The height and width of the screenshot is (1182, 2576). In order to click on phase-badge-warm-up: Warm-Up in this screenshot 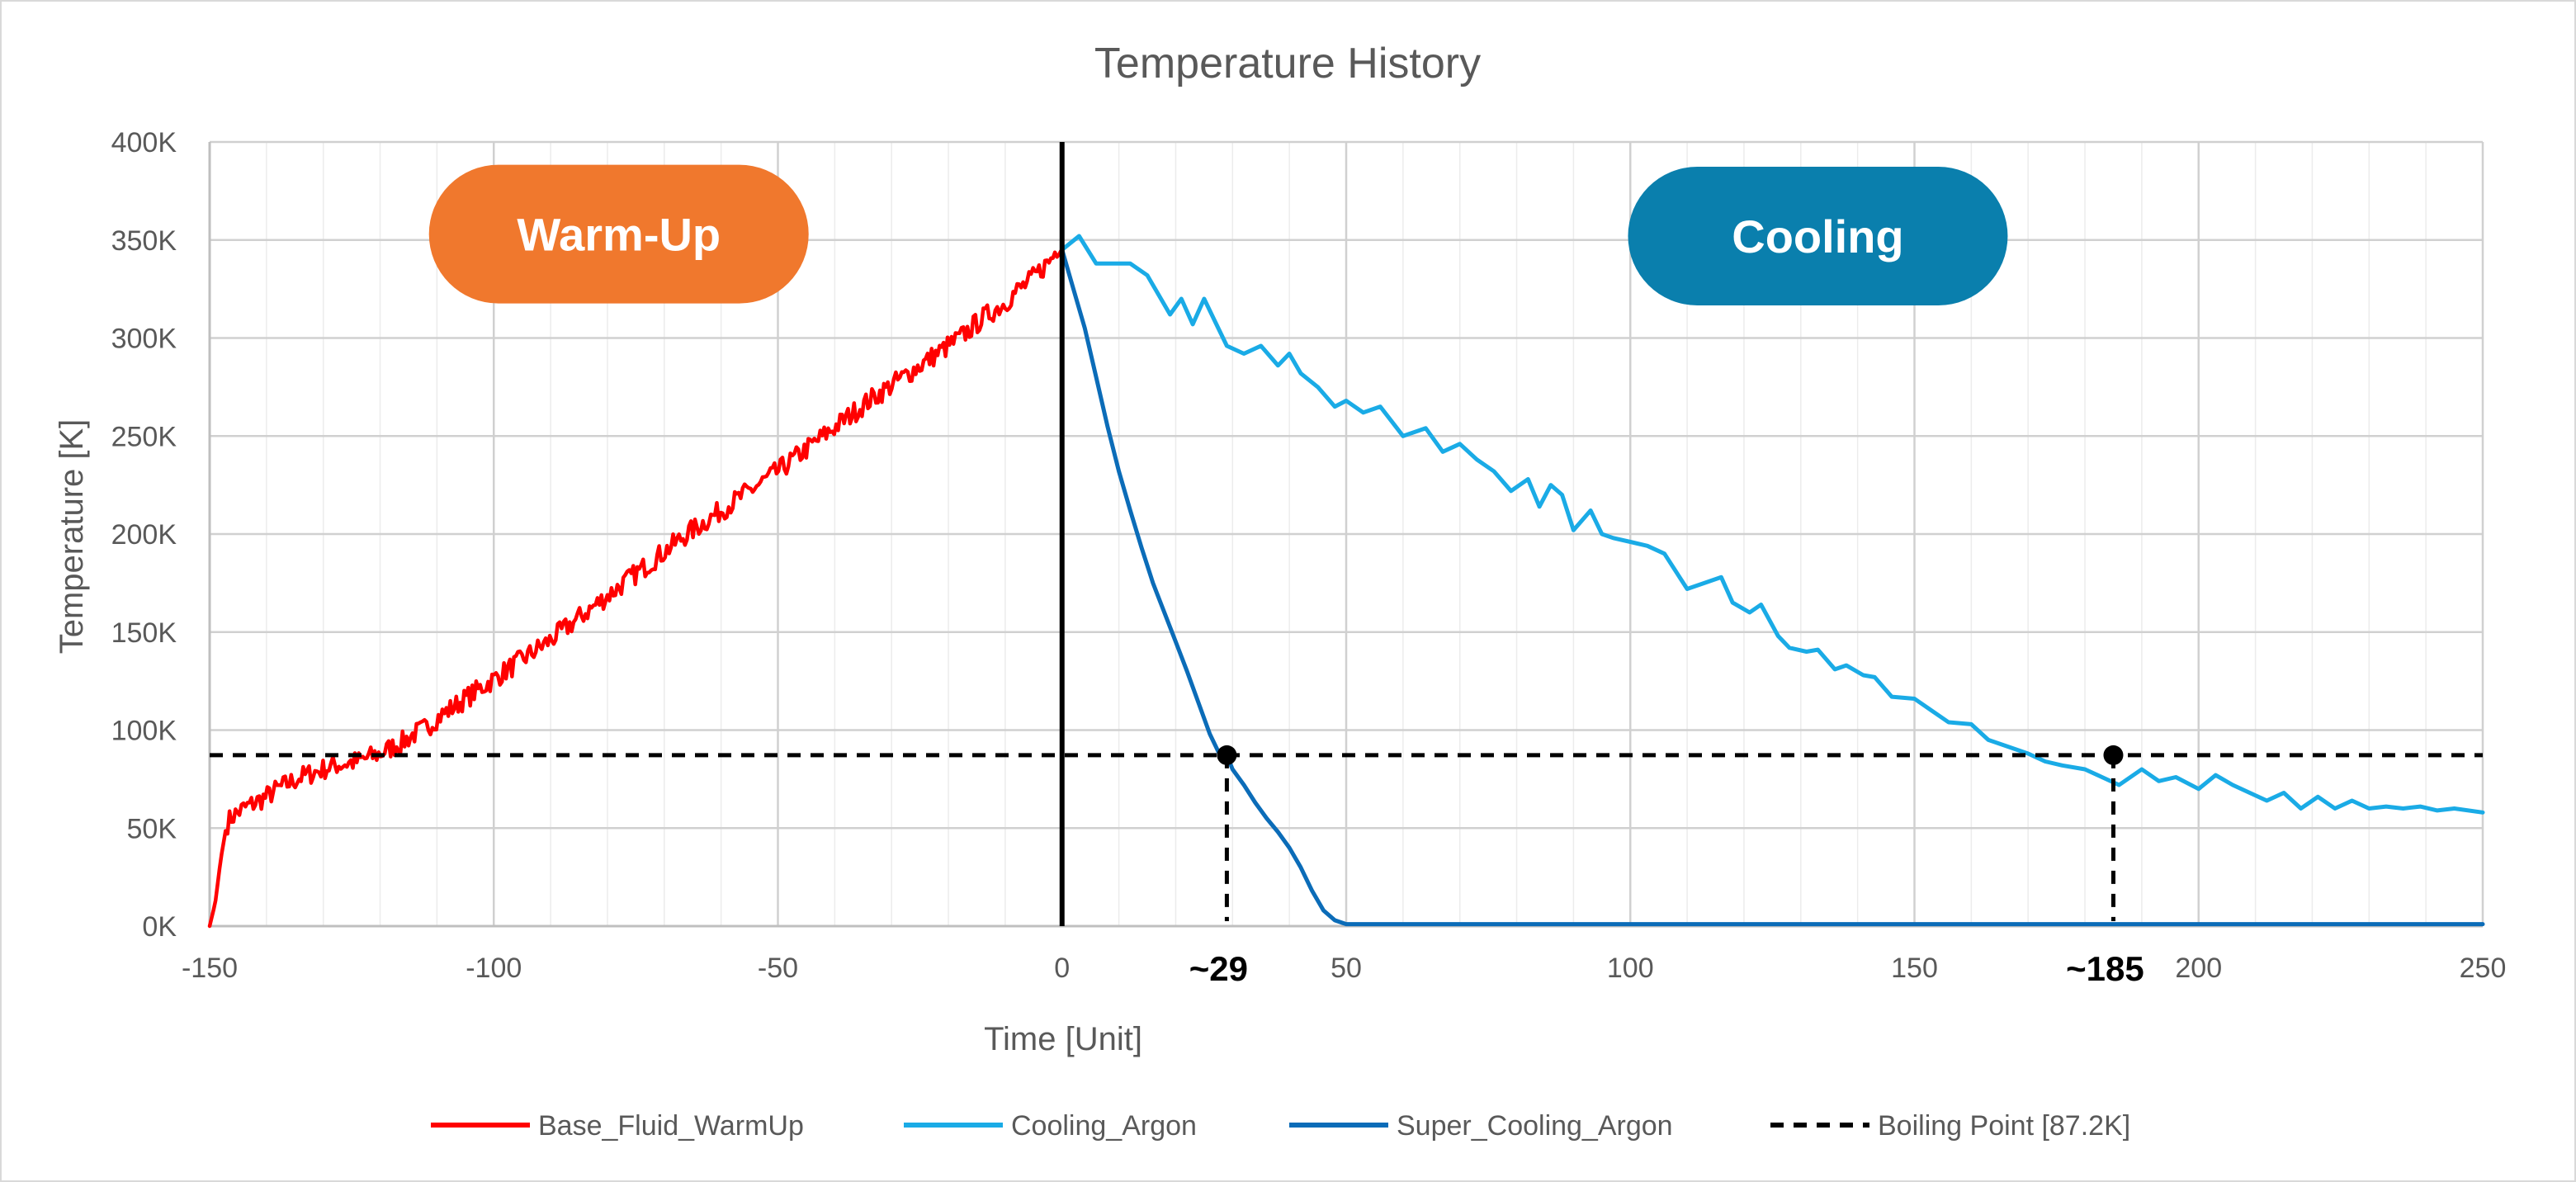, I will do `click(618, 234)`.